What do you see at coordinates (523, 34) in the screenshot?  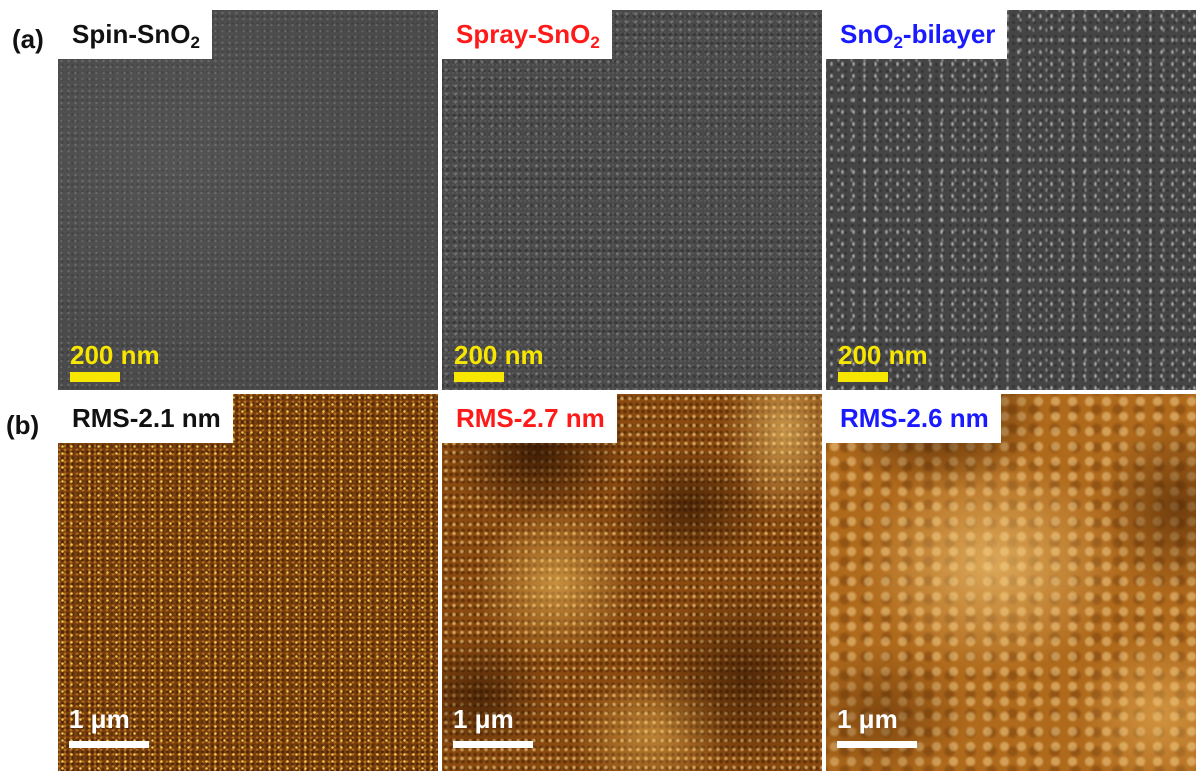 I see `sem-label-spray-main: Spray-SnO` at bounding box center [523, 34].